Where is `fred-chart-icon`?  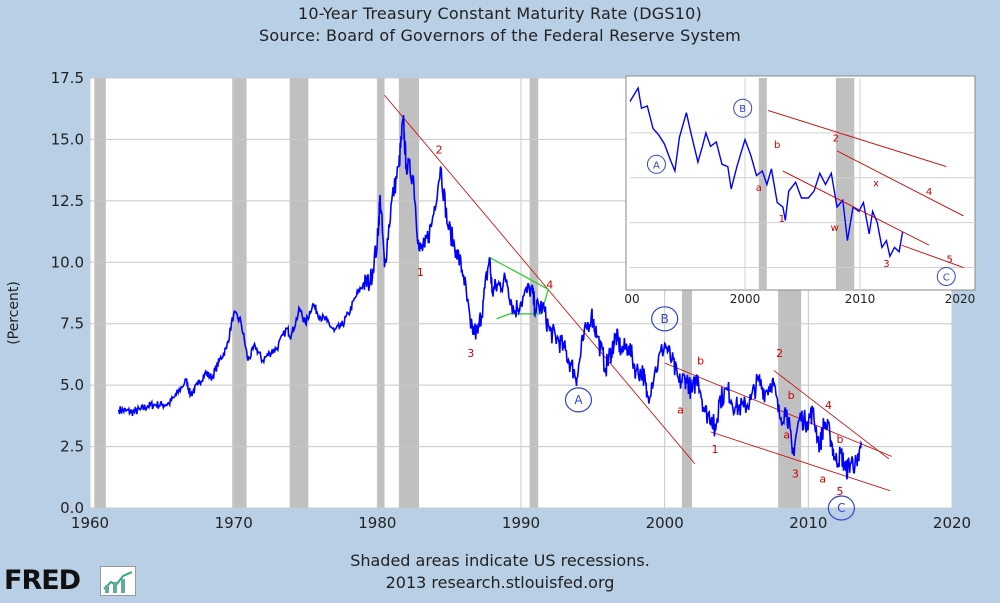
fred-chart-icon is located at coordinates (118, 581).